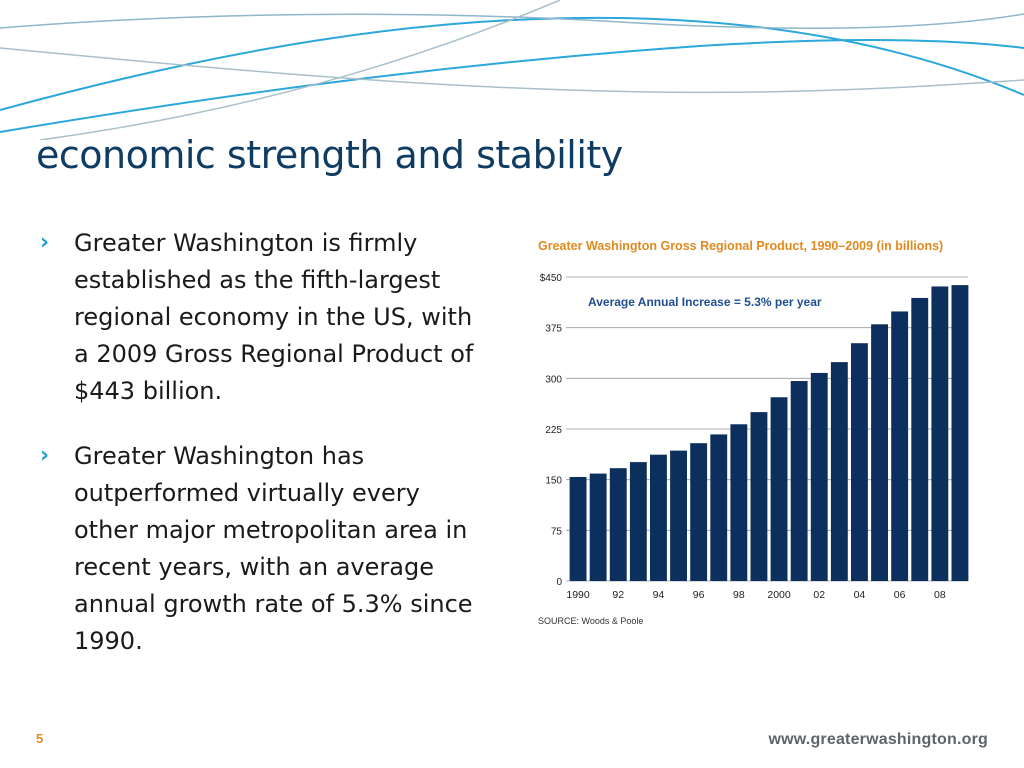 Image resolution: width=1024 pixels, height=768 pixels. I want to click on y-axis-ticks: 0 75 150 225 300 375 $450, so click(551, 430).